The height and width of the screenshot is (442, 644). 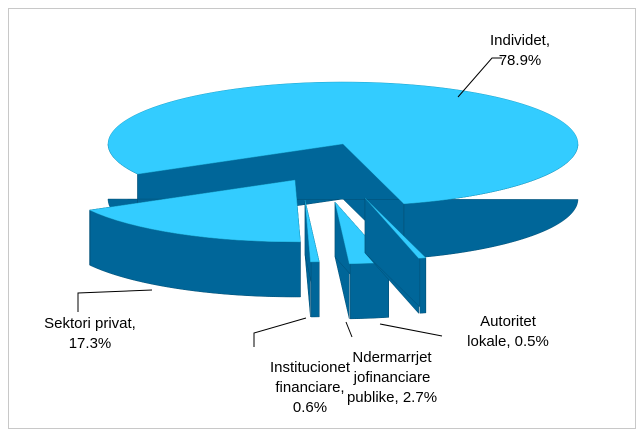 I want to click on data-label: financiare,, so click(x=309, y=387).